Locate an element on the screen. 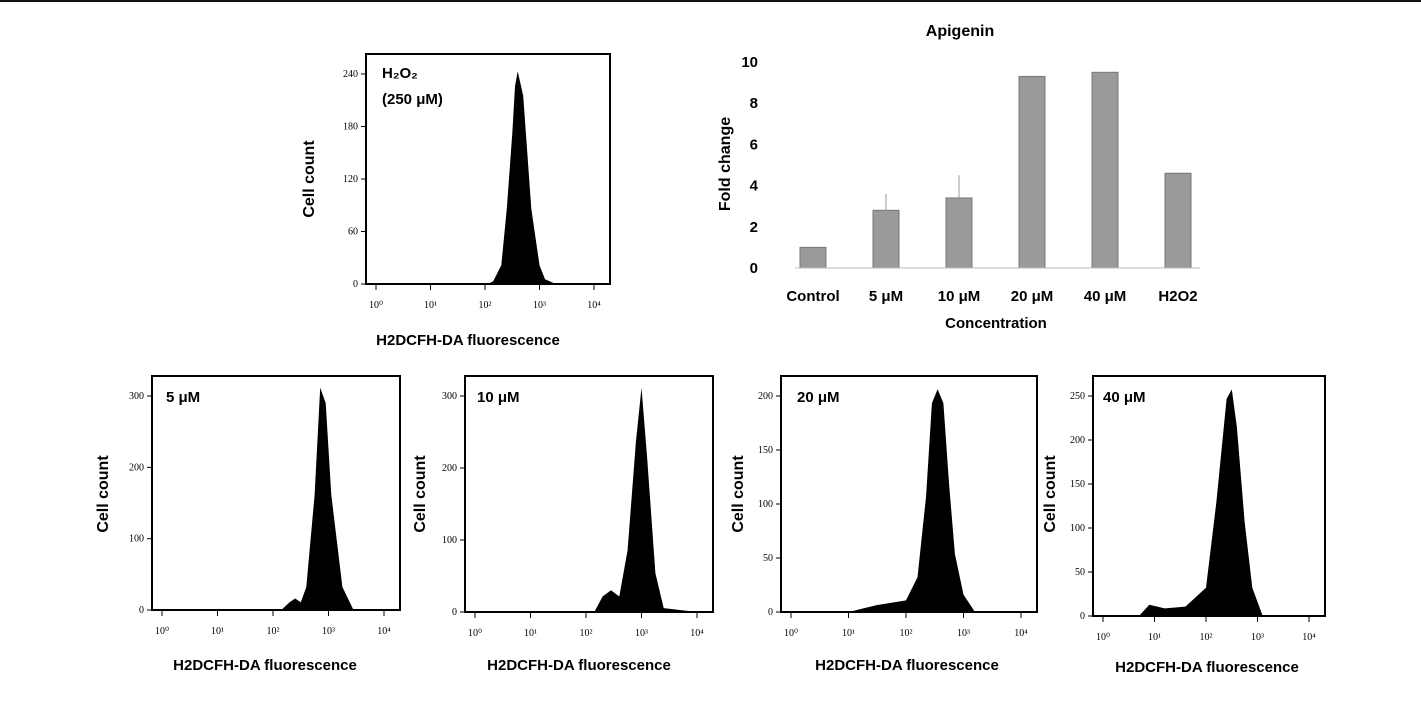 Image resolution: width=1421 pixels, height=703 pixels. y-tick-label: 240 is located at coordinates (350, 74).